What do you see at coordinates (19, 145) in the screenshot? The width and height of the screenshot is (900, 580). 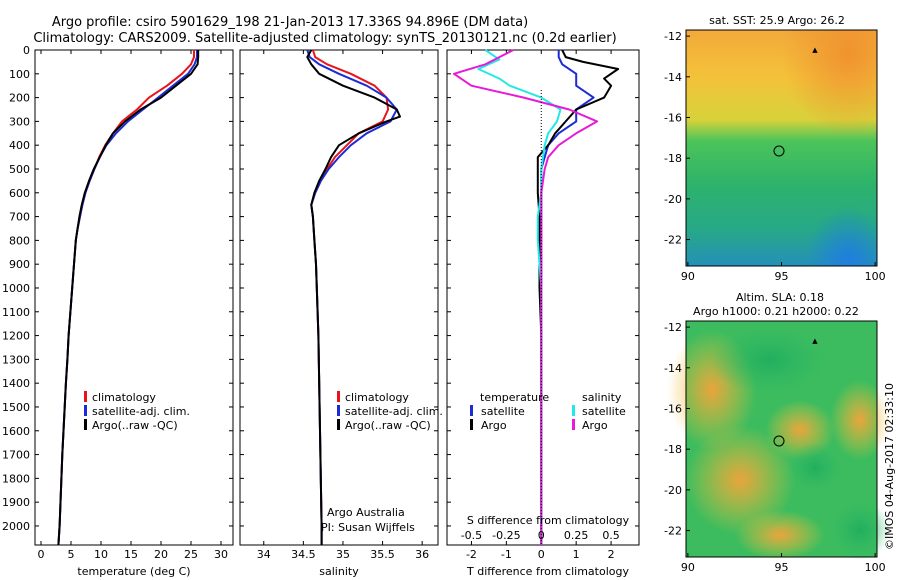 I see `depth-tick-label: 400` at bounding box center [19, 145].